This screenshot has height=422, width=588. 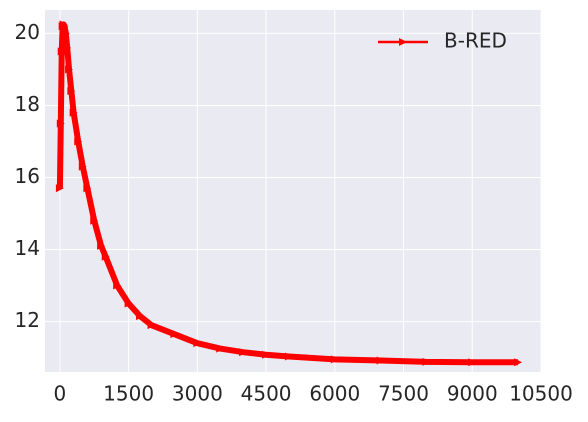 What do you see at coordinates (128, 394) in the screenshot?
I see `x-tick-label: 1500` at bounding box center [128, 394].